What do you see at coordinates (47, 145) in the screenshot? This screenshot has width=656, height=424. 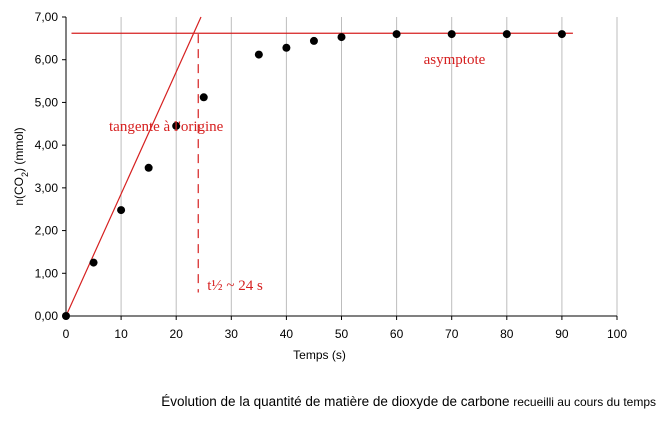 I see `y-tick-label: 4,00` at bounding box center [47, 145].